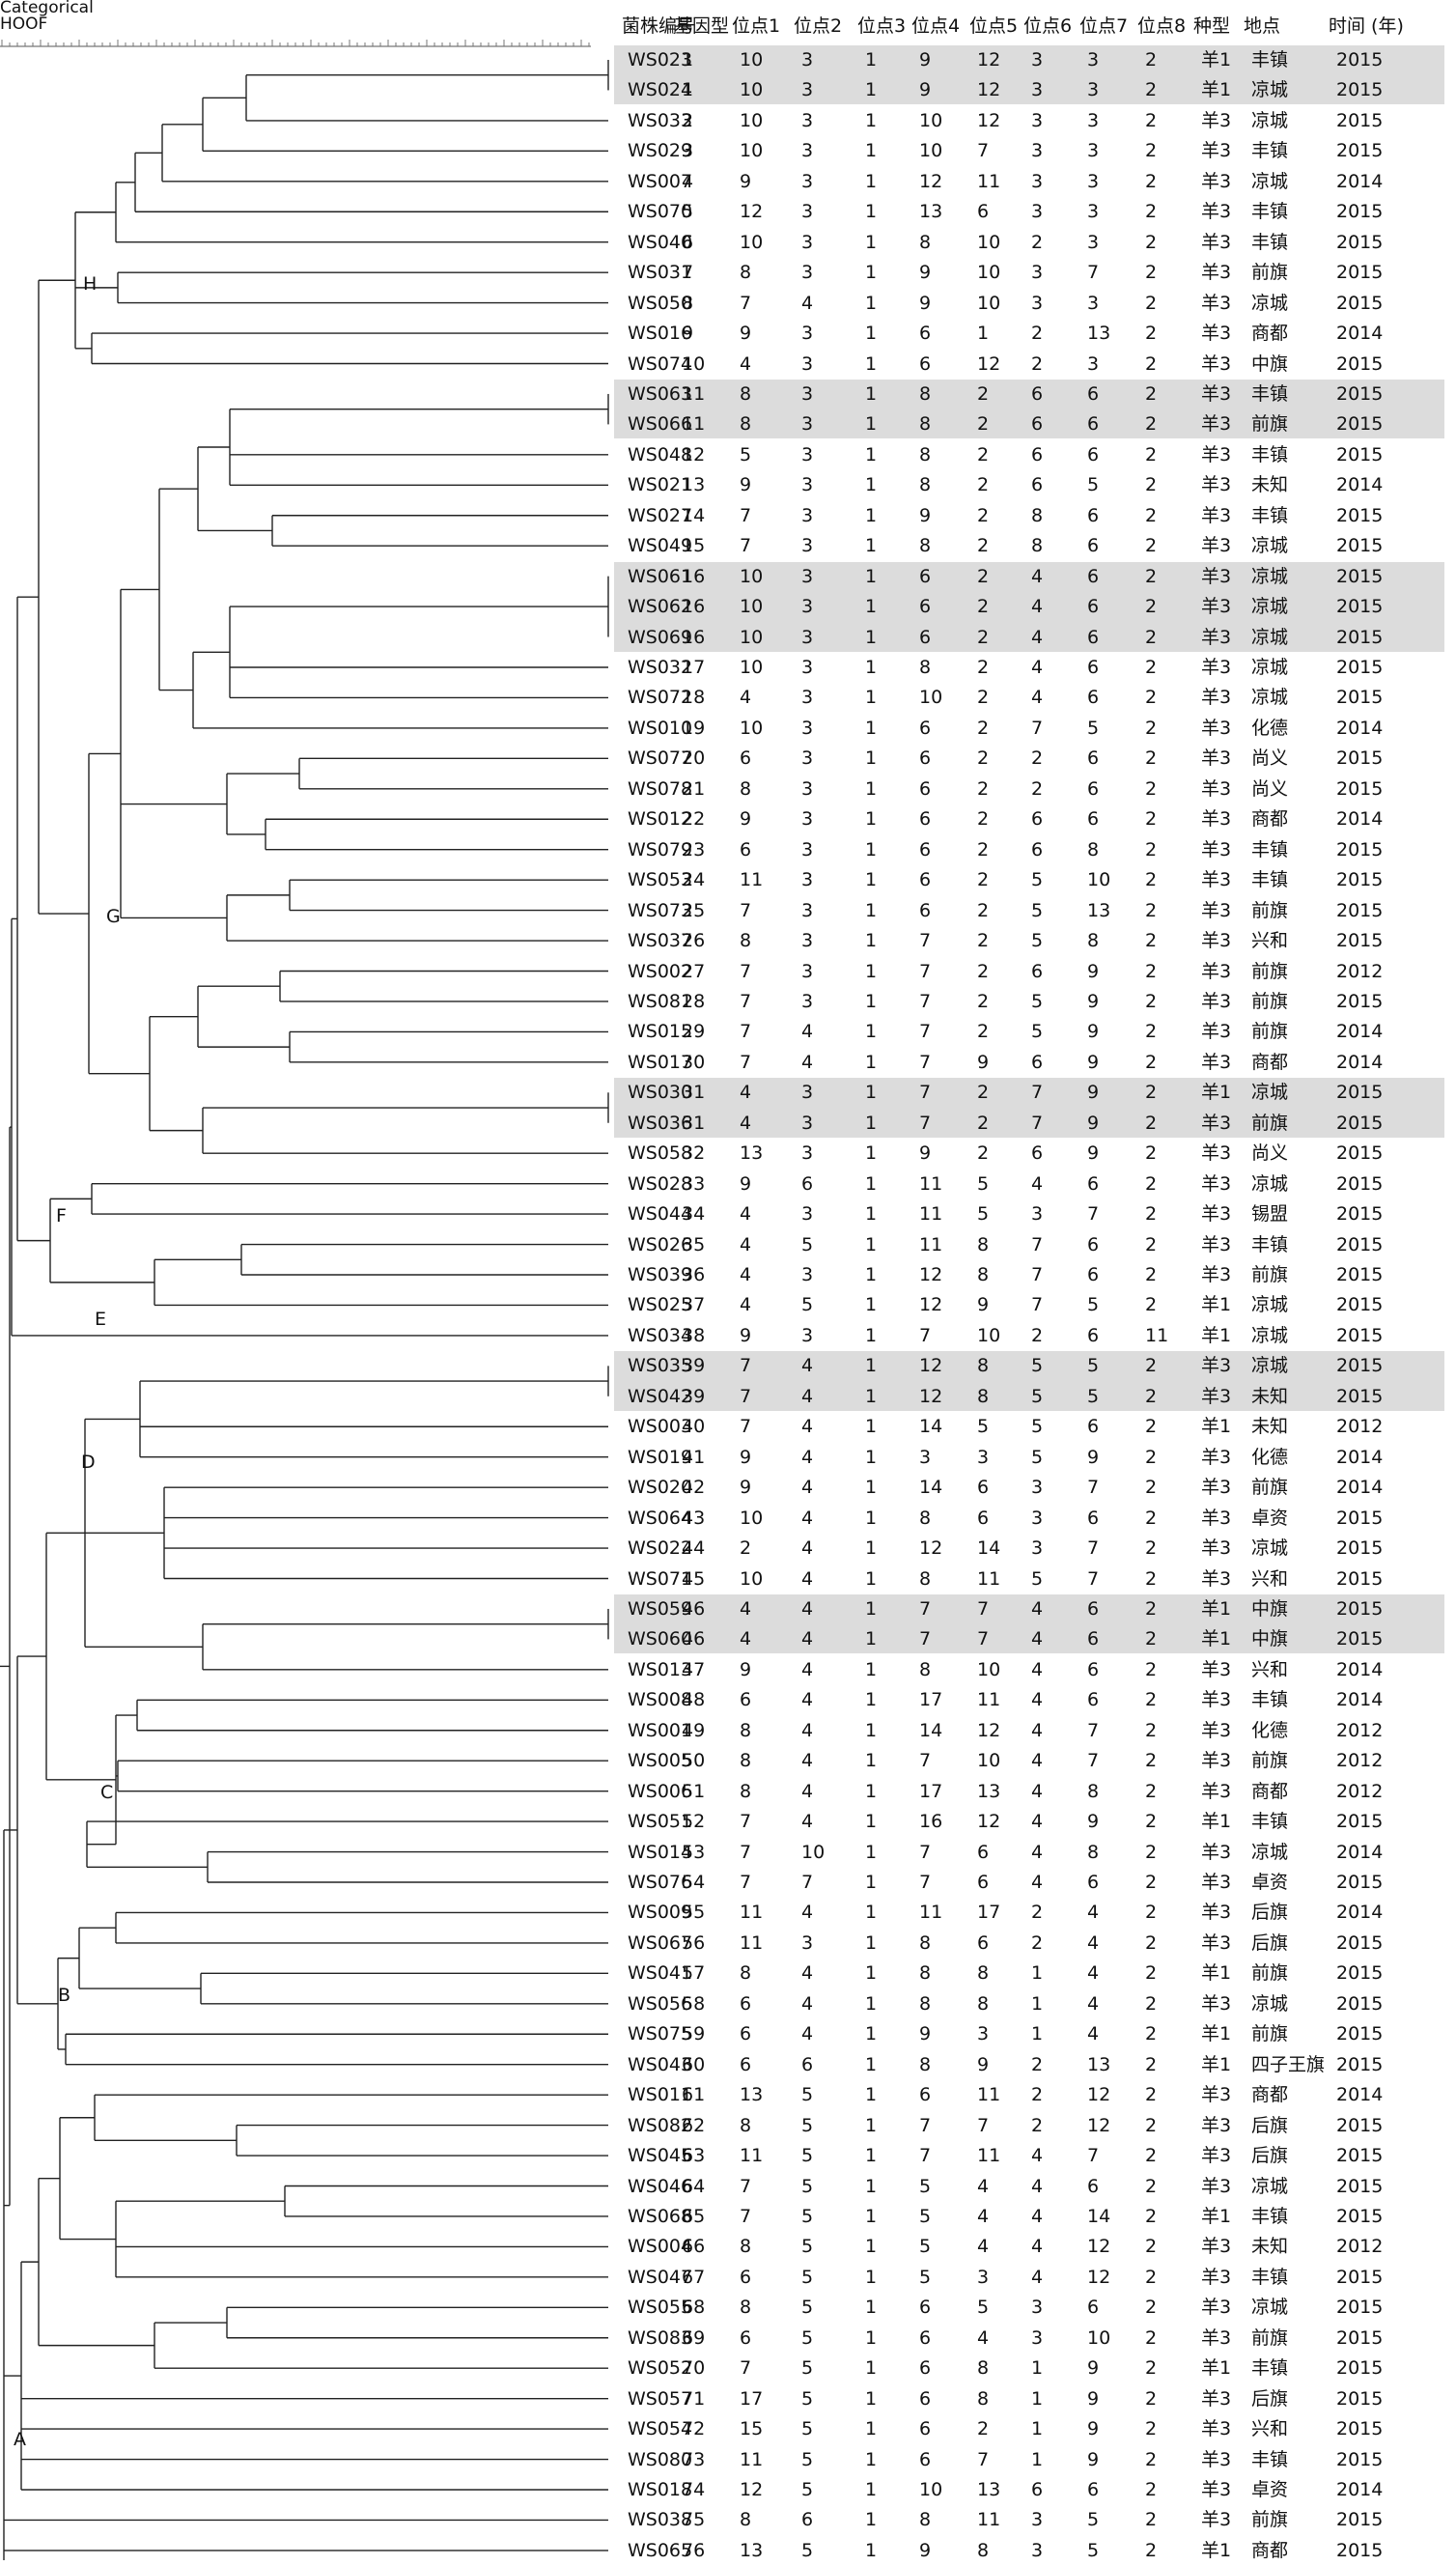 Image resolution: width=1456 pixels, height=2566 pixels. Describe the element at coordinates (1270, 880) in the screenshot. I see `table-cell: 丰镇` at that location.